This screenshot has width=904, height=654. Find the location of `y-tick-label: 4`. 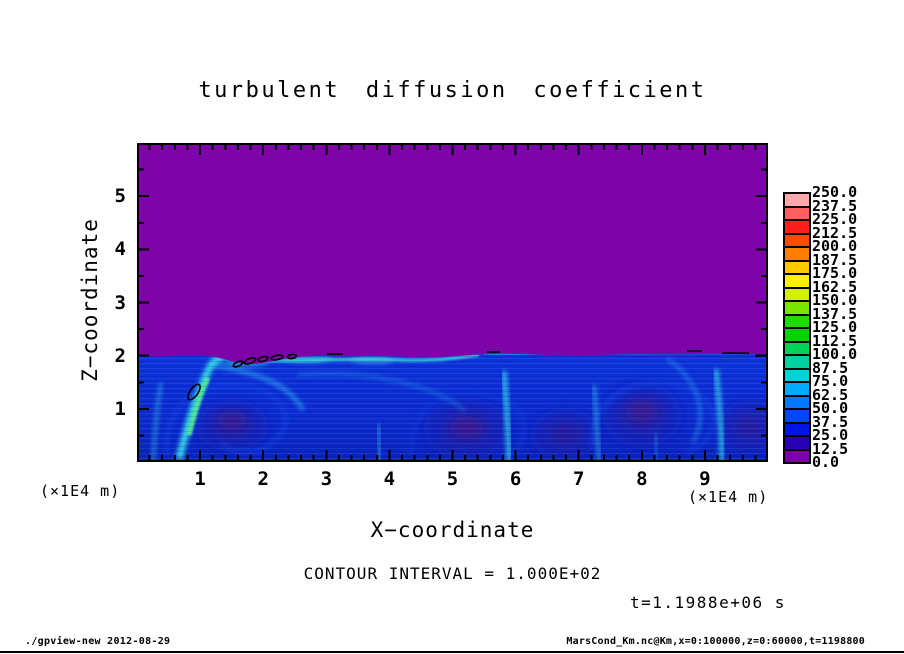

y-tick-label: 4 is located at coordinates (120, 249).